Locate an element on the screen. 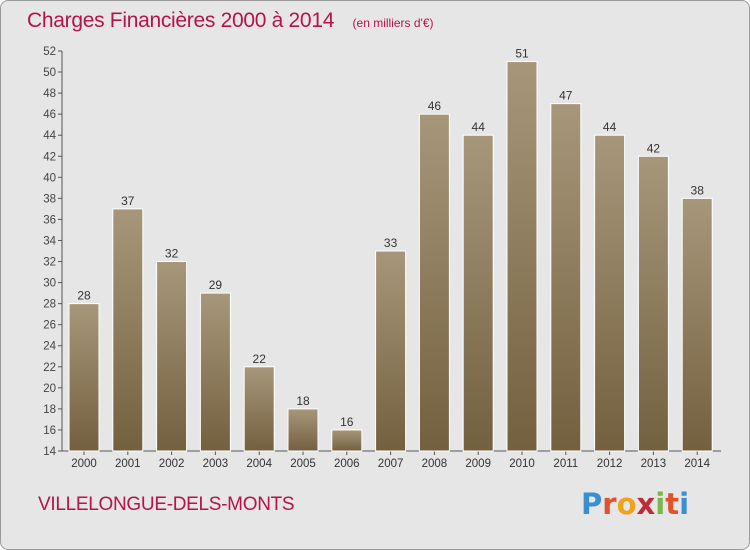 The height and width of the screenshot is (550, 750). data-label: 38 is located at coordinates (698, 190).